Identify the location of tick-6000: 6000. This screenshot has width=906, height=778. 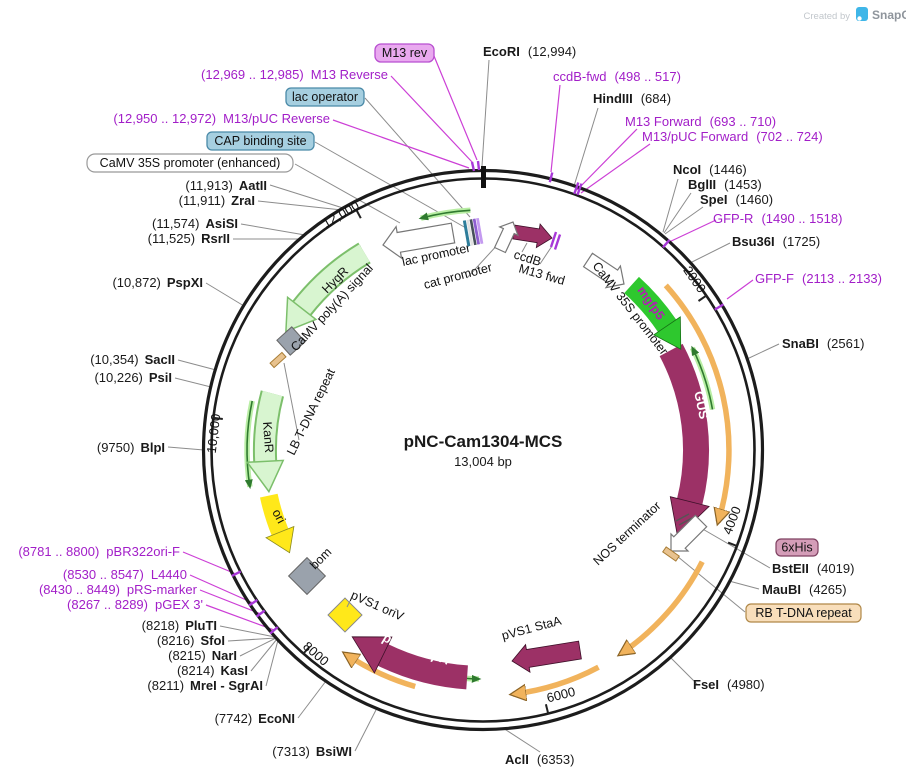
(561, 695).